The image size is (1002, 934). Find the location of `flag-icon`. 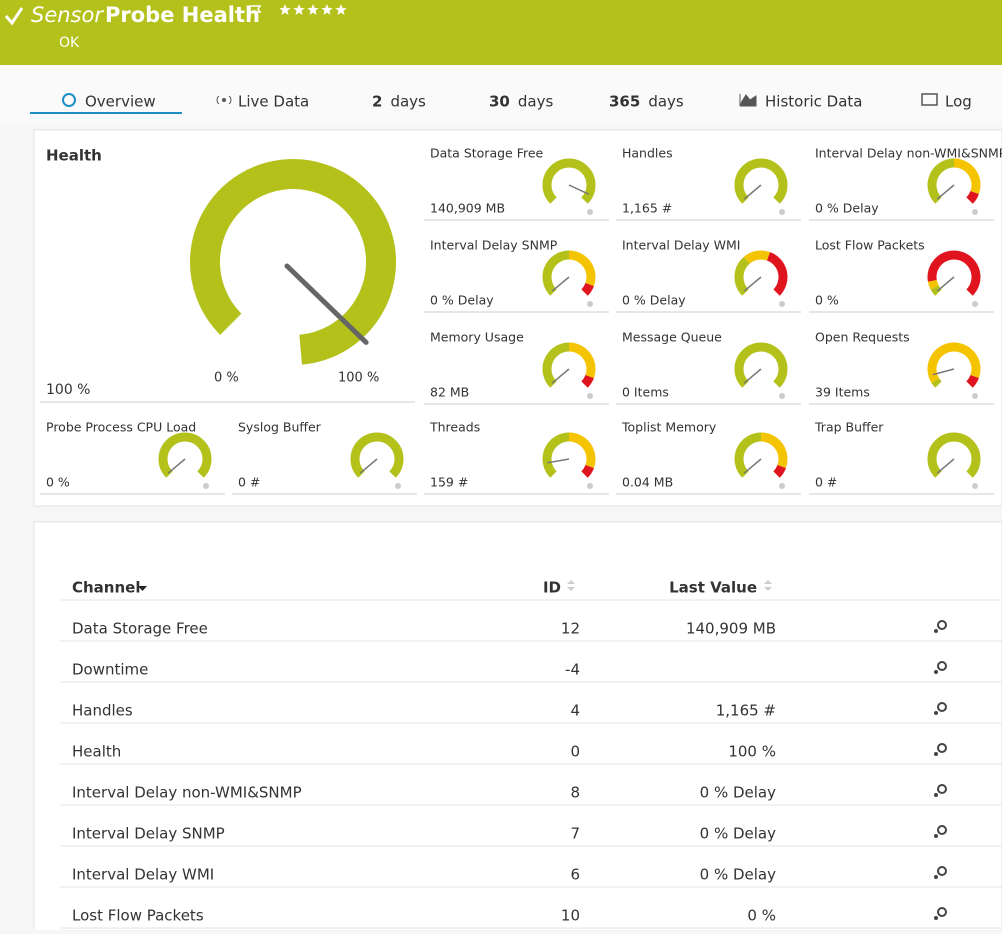

flag-icon is located at coordinates (255, 11).